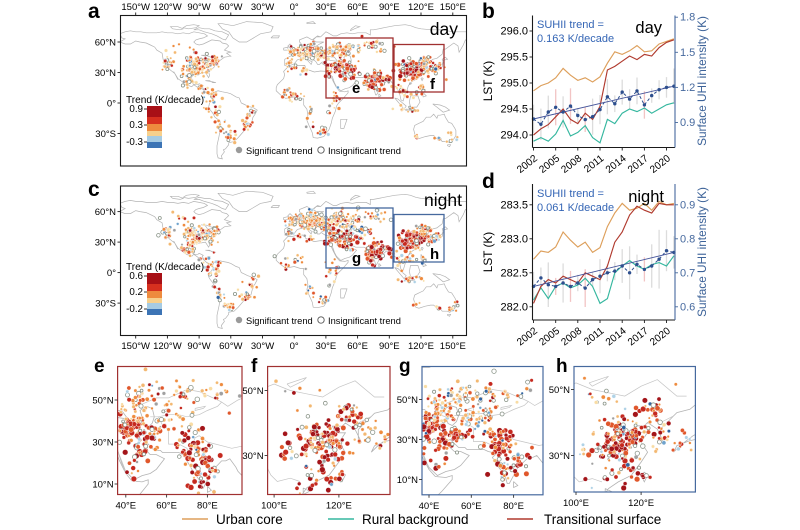 Image resolution: width=800 pixels, height=530 pixels. I want to click on svg-text: 1.8, so click(687, 18).